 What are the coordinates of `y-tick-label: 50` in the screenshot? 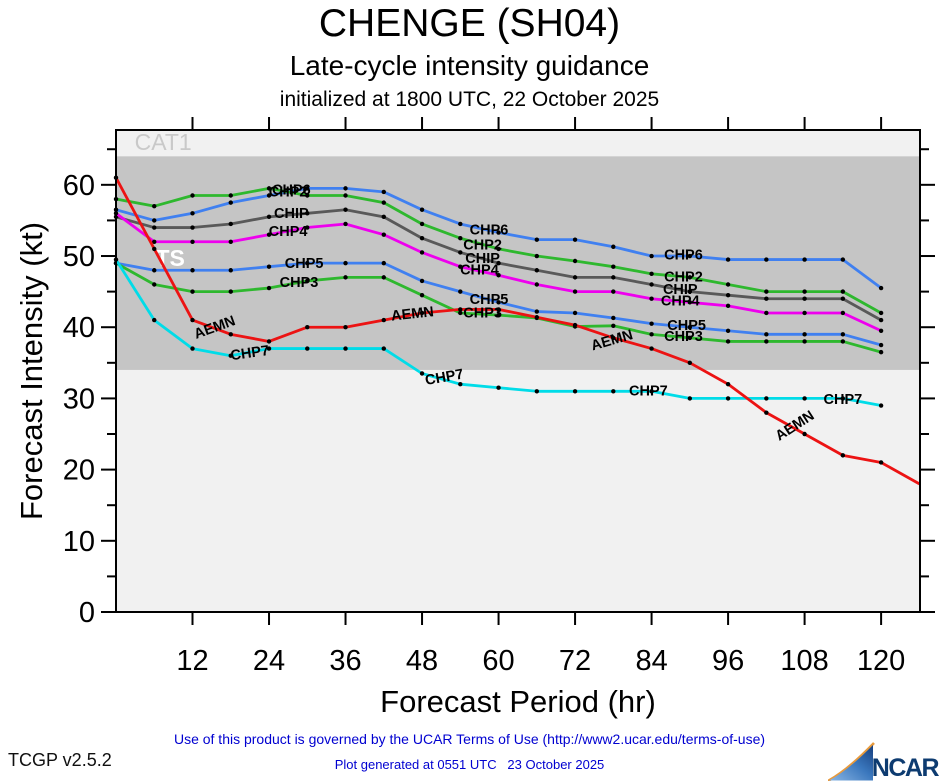 It's located at (79, 257).